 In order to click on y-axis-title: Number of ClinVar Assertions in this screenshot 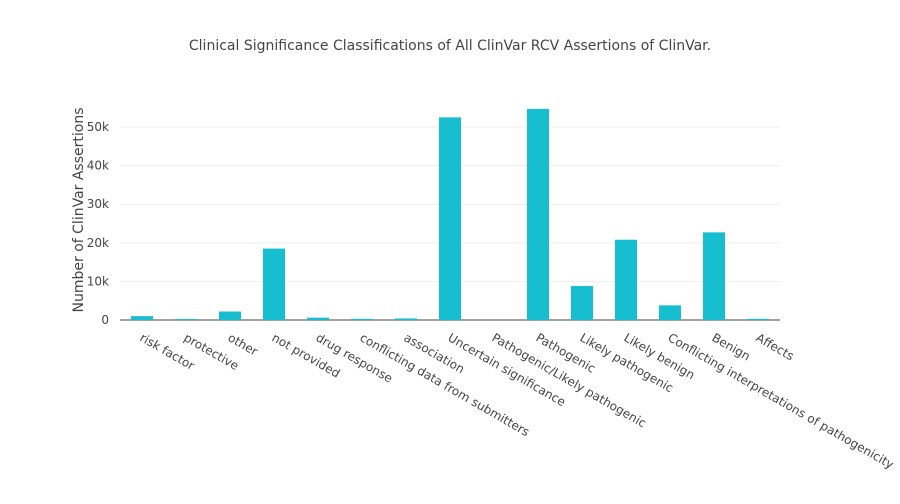, I will do `click(79, 210)`.